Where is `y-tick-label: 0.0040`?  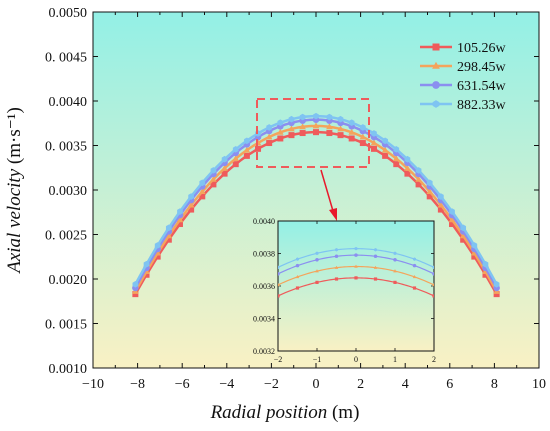
y-tick-label: 0.0040 is located at coordinates (68, 102).